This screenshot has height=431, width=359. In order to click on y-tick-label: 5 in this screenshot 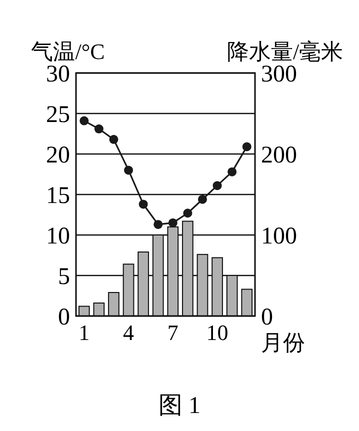, I will do `click(64, 277)`.